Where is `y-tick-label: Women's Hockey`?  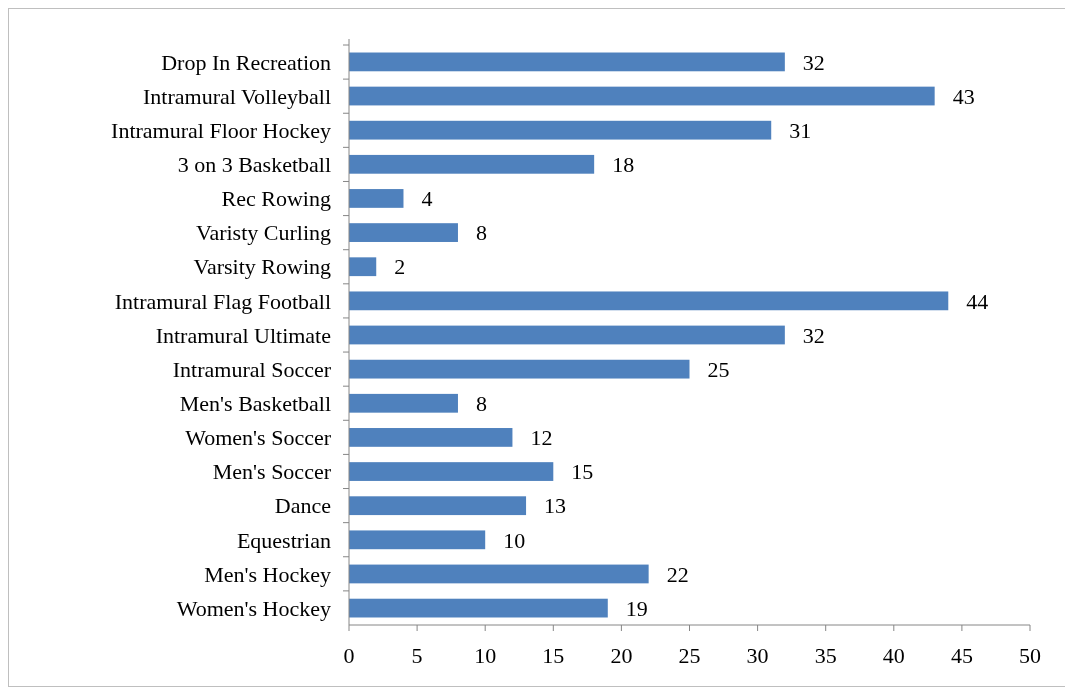
y-tick-label: Women's Hockey is located at coordinates (253, 608).